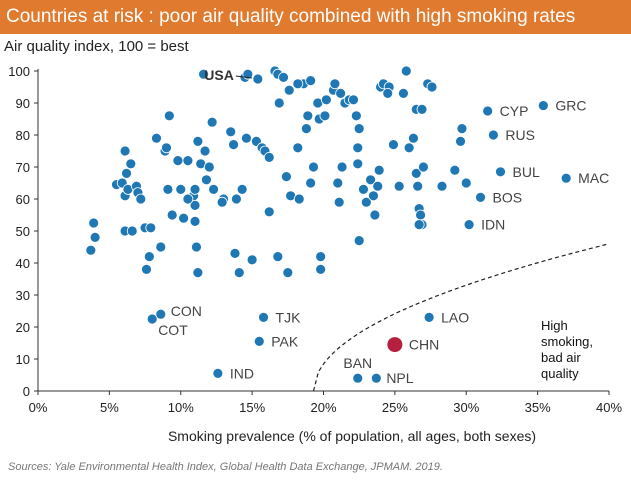 The height and width of the screenshot is (483, 631). I want to click on y-tick-label: 100, so click(19, 71).